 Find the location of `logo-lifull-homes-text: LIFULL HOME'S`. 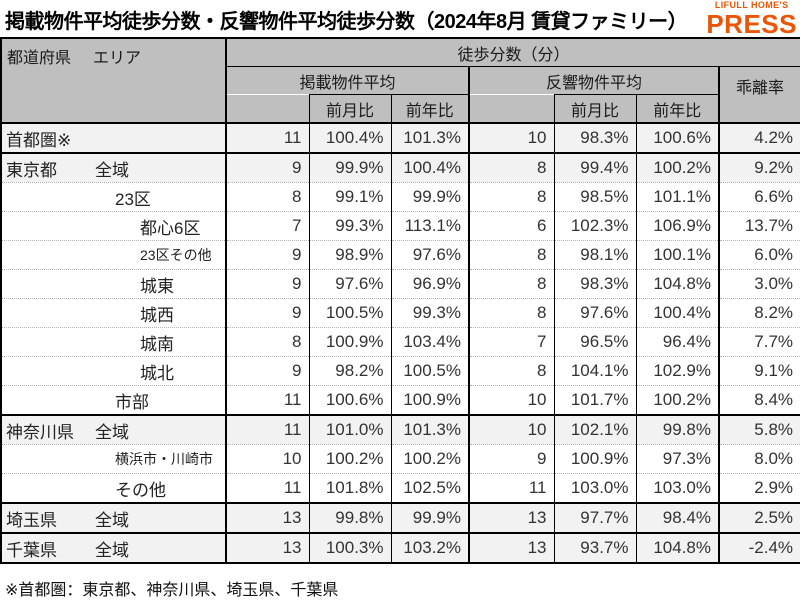

logo-lifull-homes-text: LIFULL HOME'S is located at coordinates (751, 5).